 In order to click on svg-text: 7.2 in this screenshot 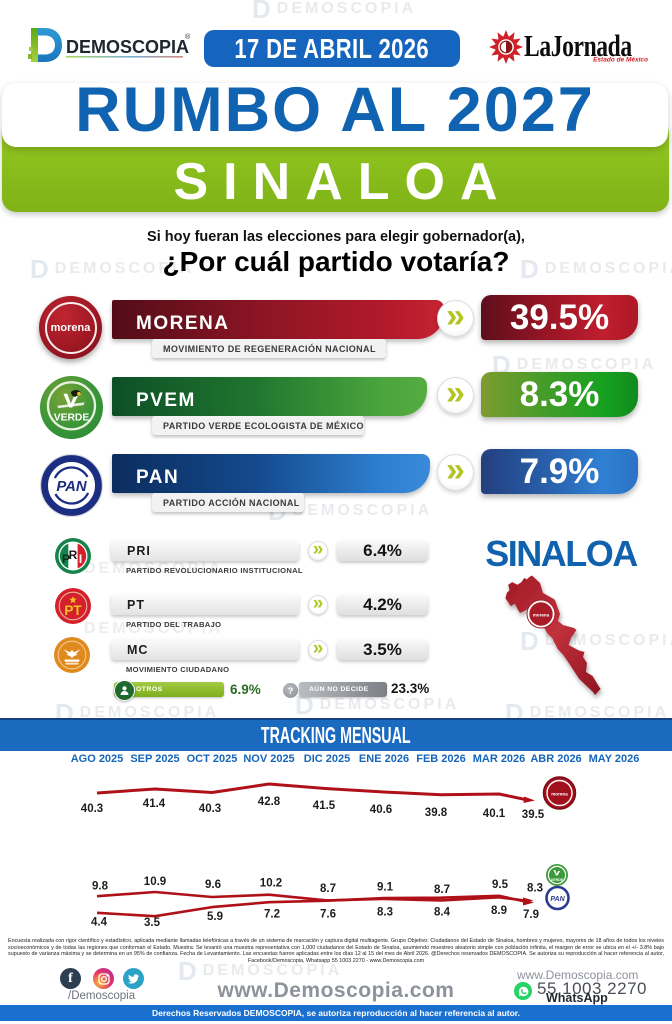, I will do `click(272, 914)`.